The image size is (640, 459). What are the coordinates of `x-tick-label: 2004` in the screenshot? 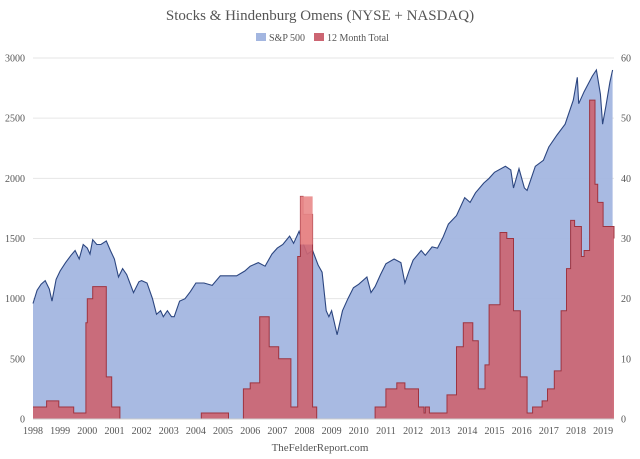 It's located at (196, 431).